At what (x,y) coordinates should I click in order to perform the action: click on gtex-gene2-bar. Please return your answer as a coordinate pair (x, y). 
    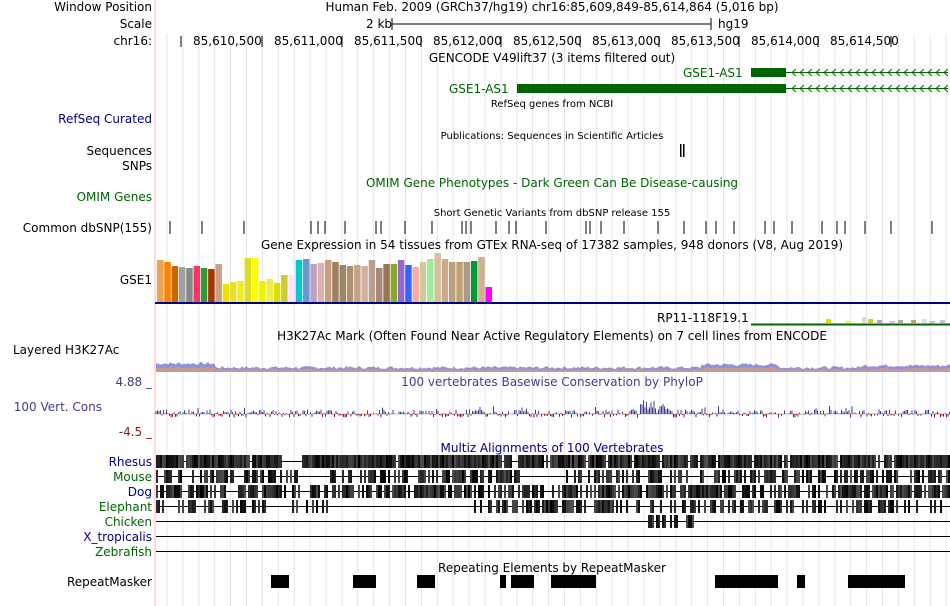
    Looking at the image, I should click on (913, 321).